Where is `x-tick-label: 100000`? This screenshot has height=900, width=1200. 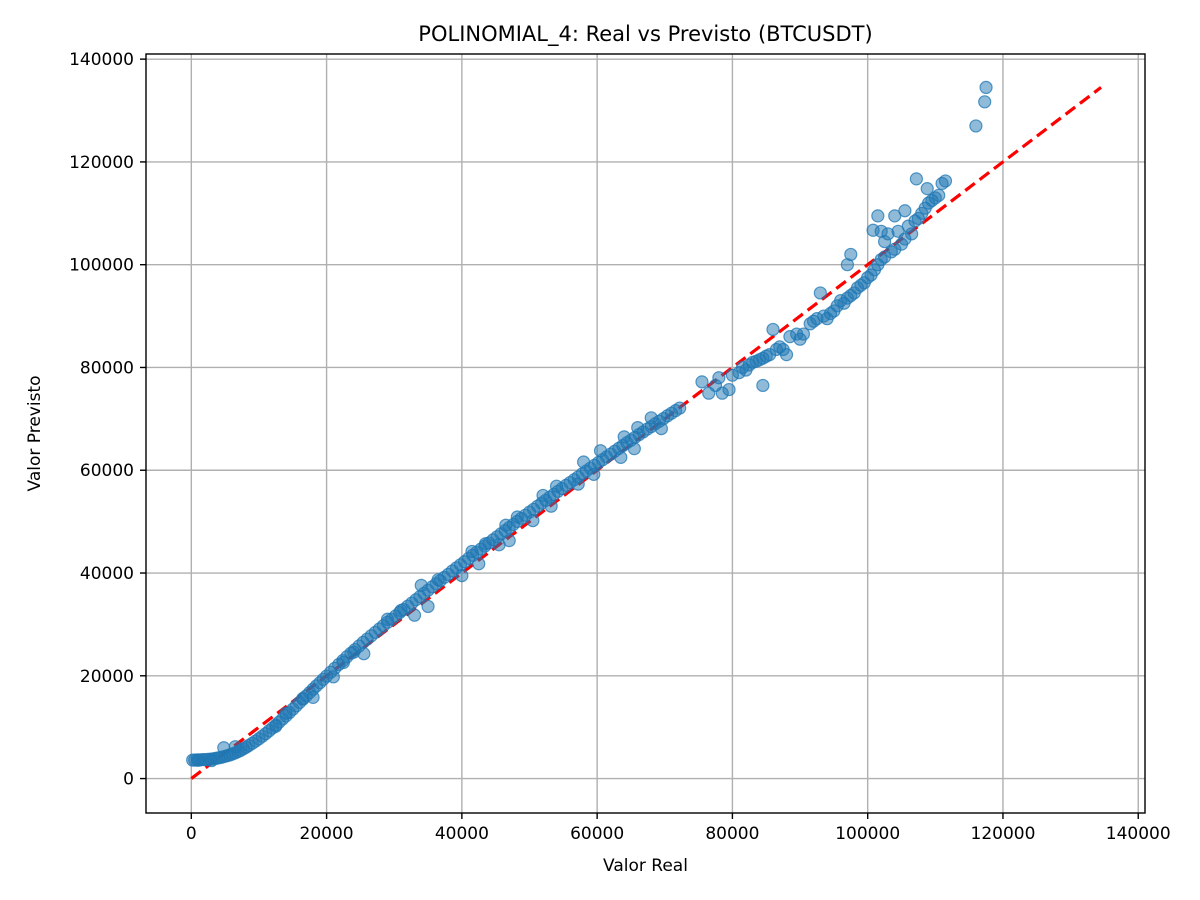 x-tick-label: 100000 is located at coordinates (867, 834).